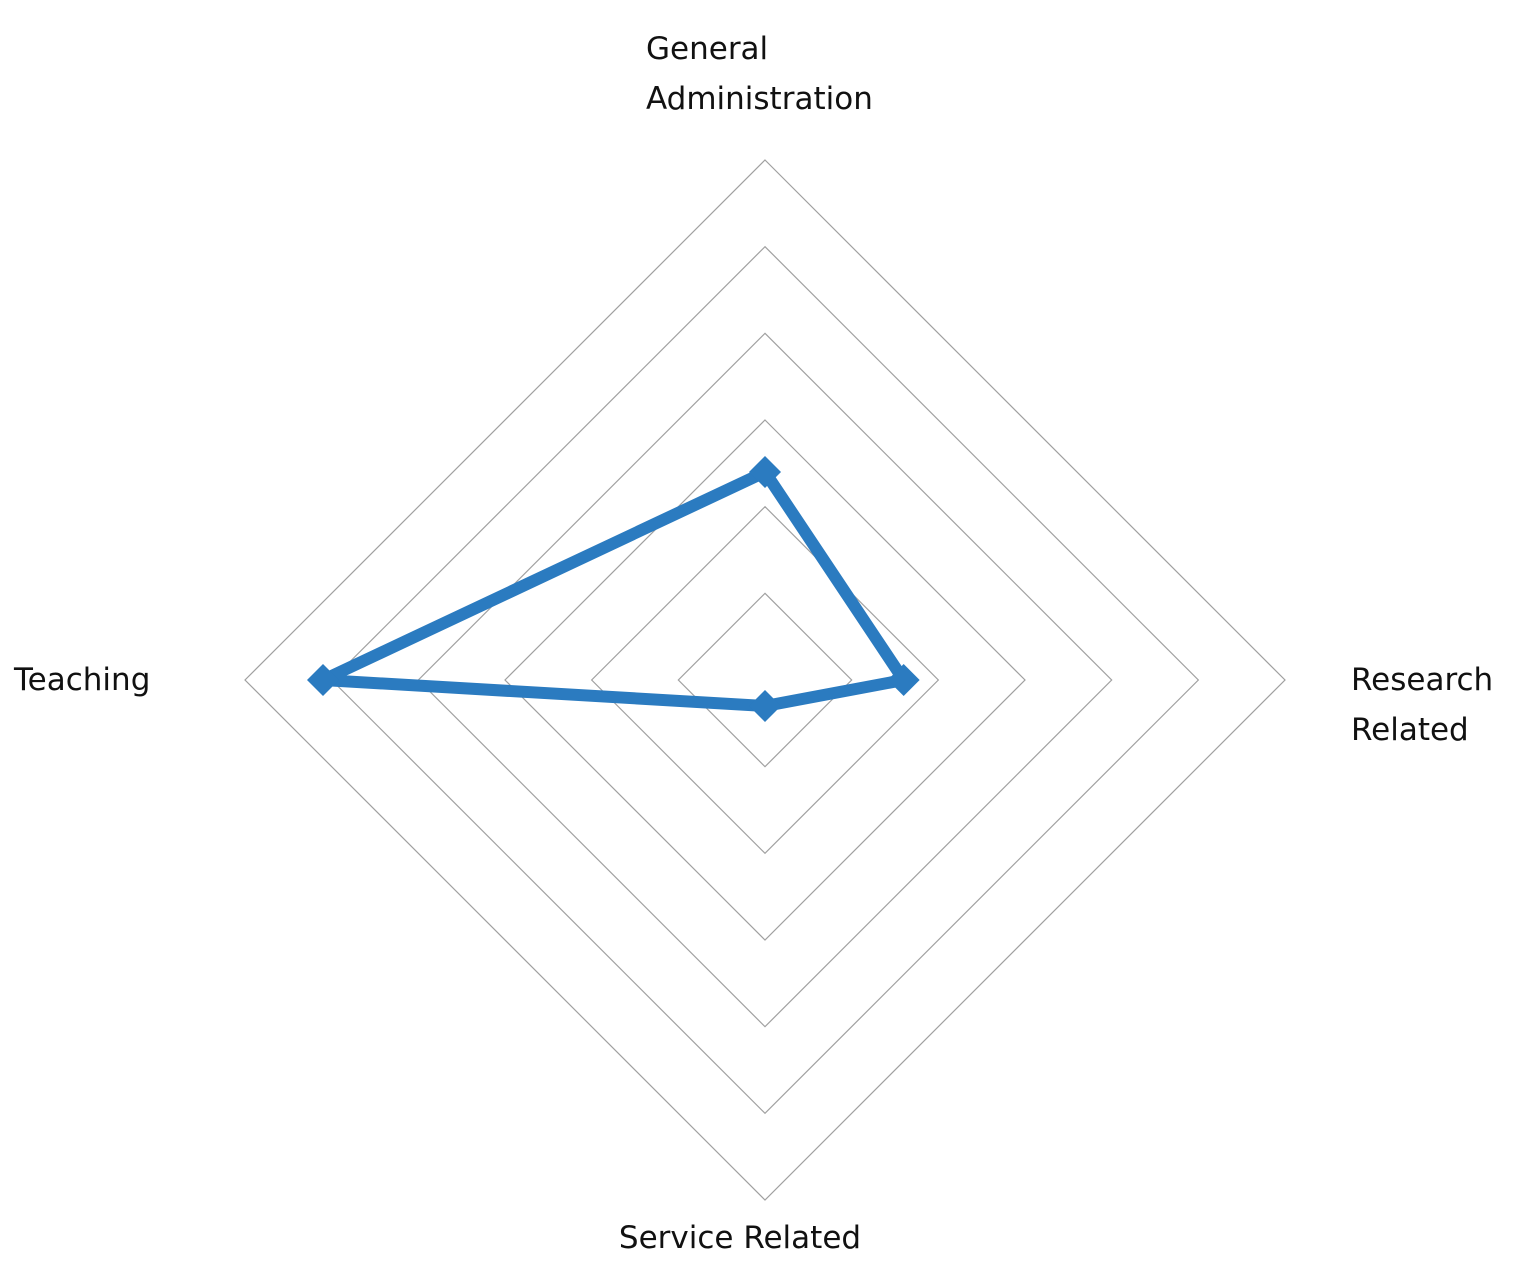 Image resolution: width=1519 pixels, height=1261 pixels. Describe the element at coordinates (1422, 705) in the screenshot. I see `axis-label: Research Related` at that location.